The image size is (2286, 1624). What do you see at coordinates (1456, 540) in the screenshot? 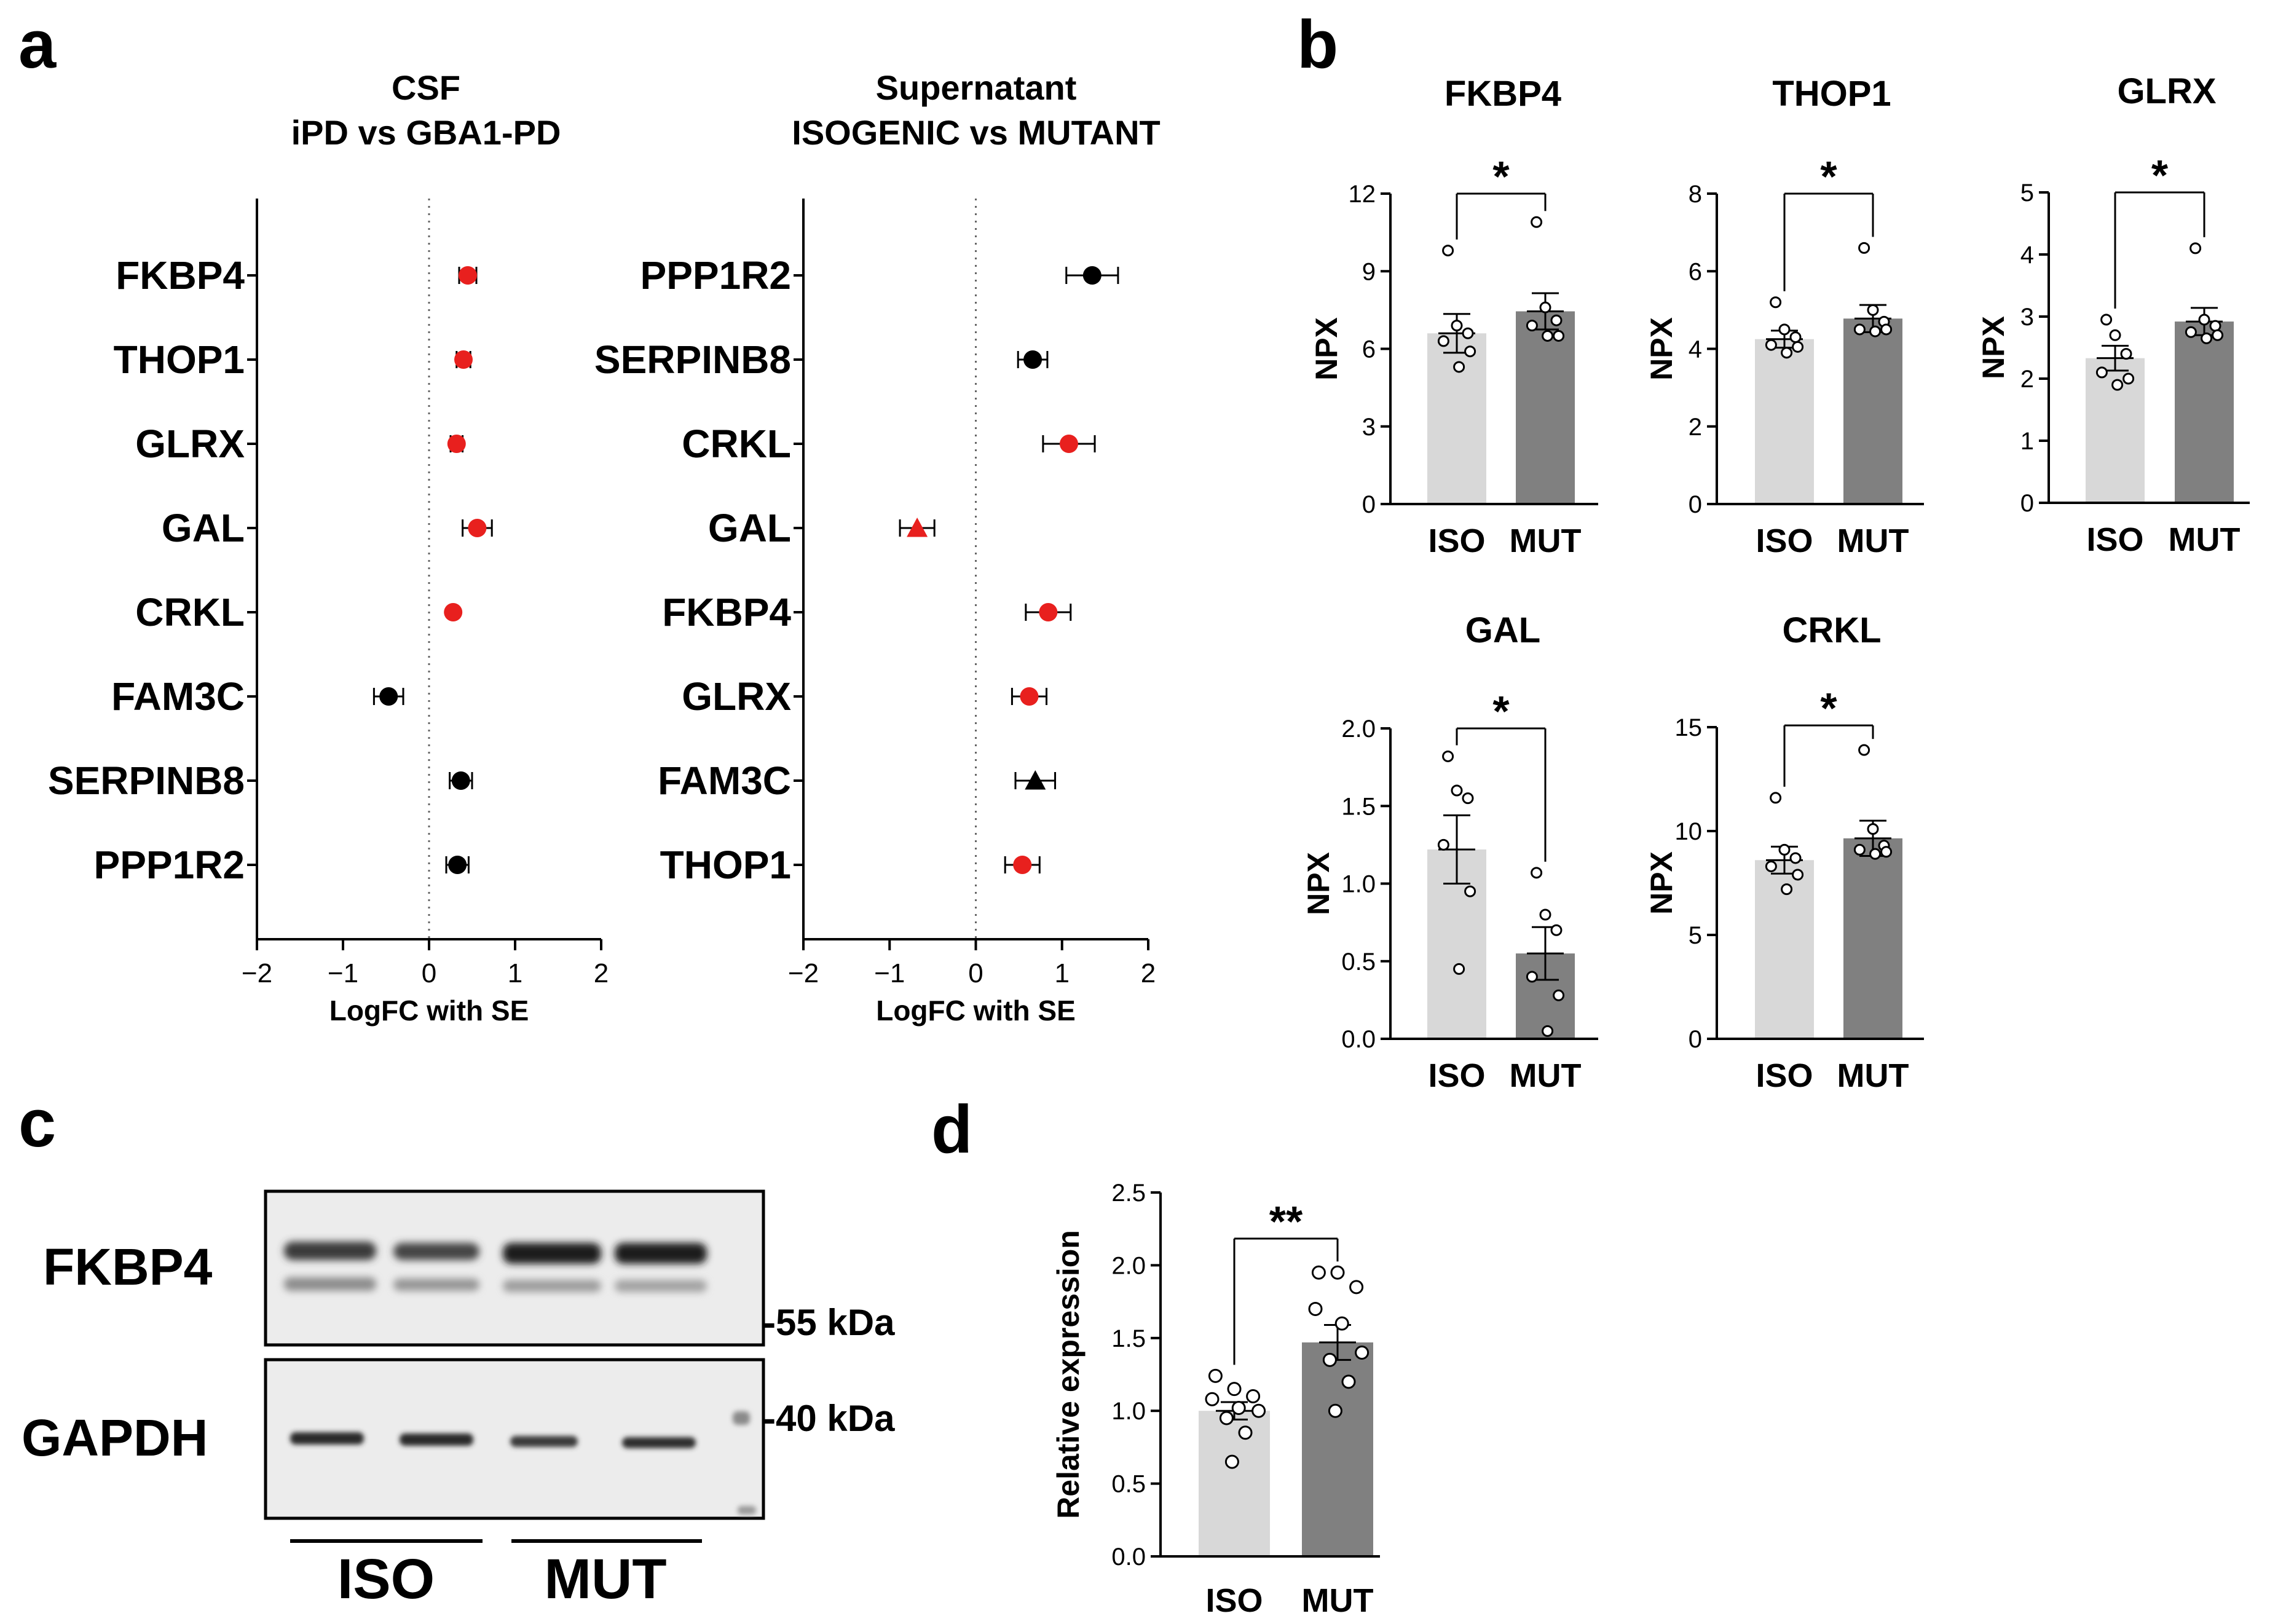
I see `category-label: ISO` at bounding box center [1456, 540].